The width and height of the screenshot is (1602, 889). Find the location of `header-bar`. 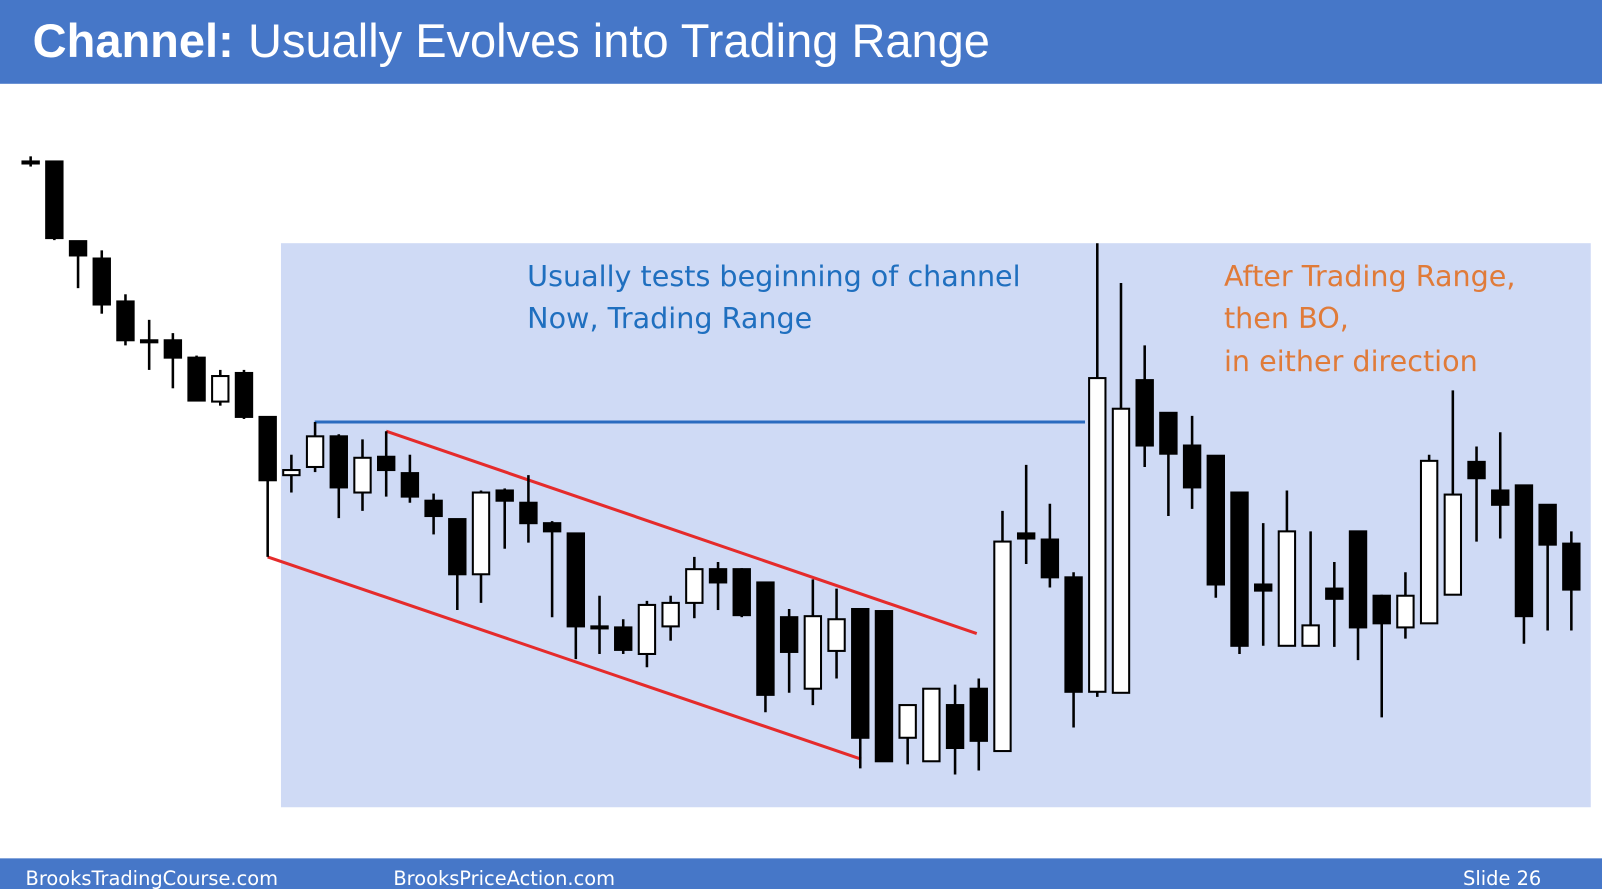

header-bar is located at coordinates (801, 42).